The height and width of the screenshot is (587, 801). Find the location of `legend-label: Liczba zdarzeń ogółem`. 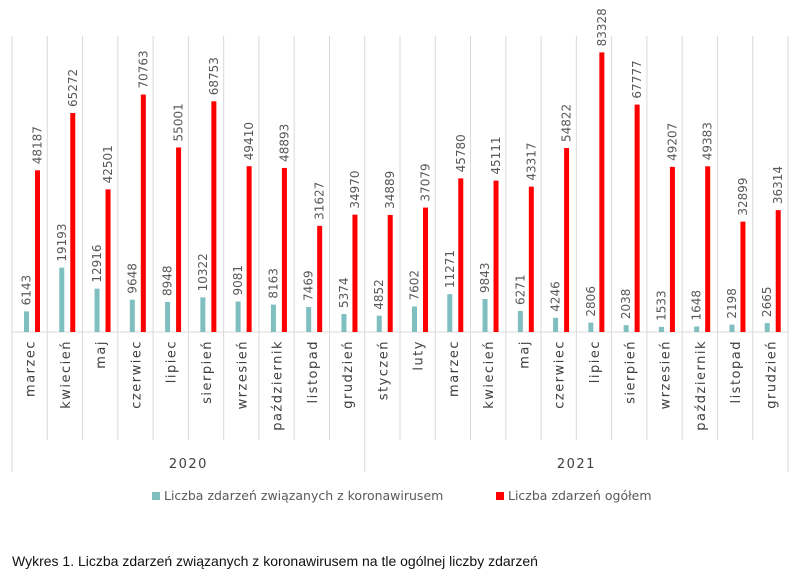

legend-label: Liczba zdarzeń ogółem is located at coordinates (580, 495).